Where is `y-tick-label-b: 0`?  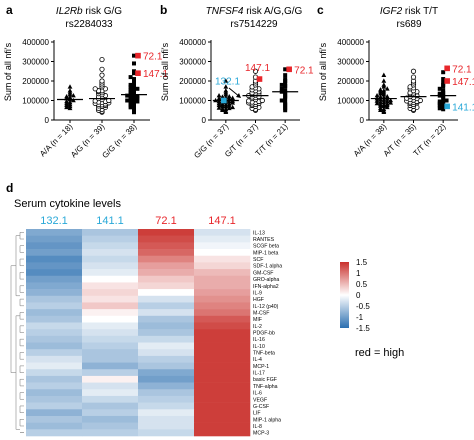 y-tick-label-b: 0 is located at coordinates (204, 120).